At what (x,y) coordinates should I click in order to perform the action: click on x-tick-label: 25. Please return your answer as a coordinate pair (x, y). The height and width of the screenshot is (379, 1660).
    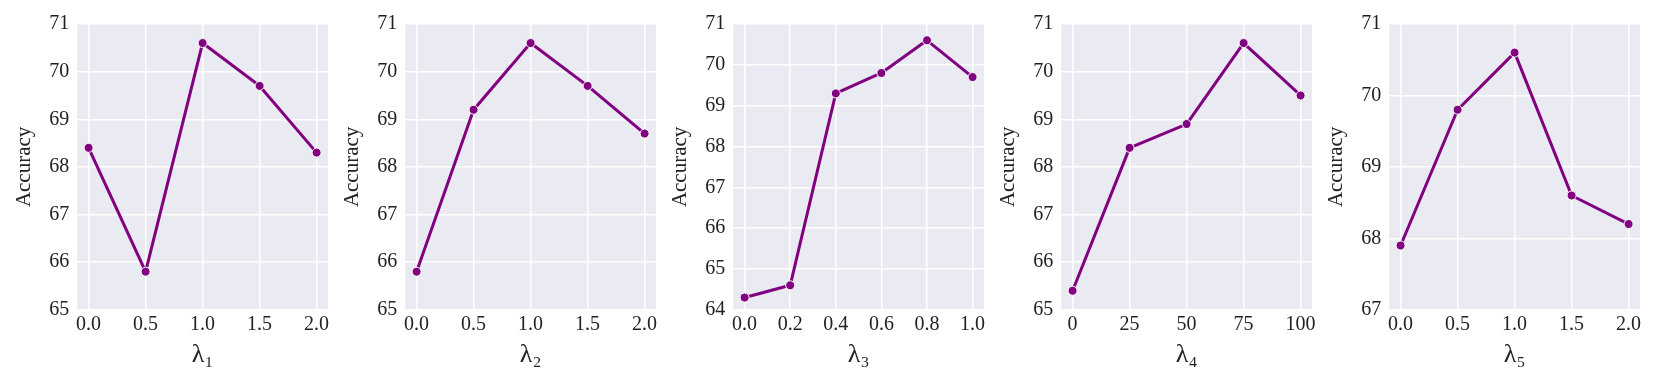
    Looking at the image, I should click on (1129, 323).